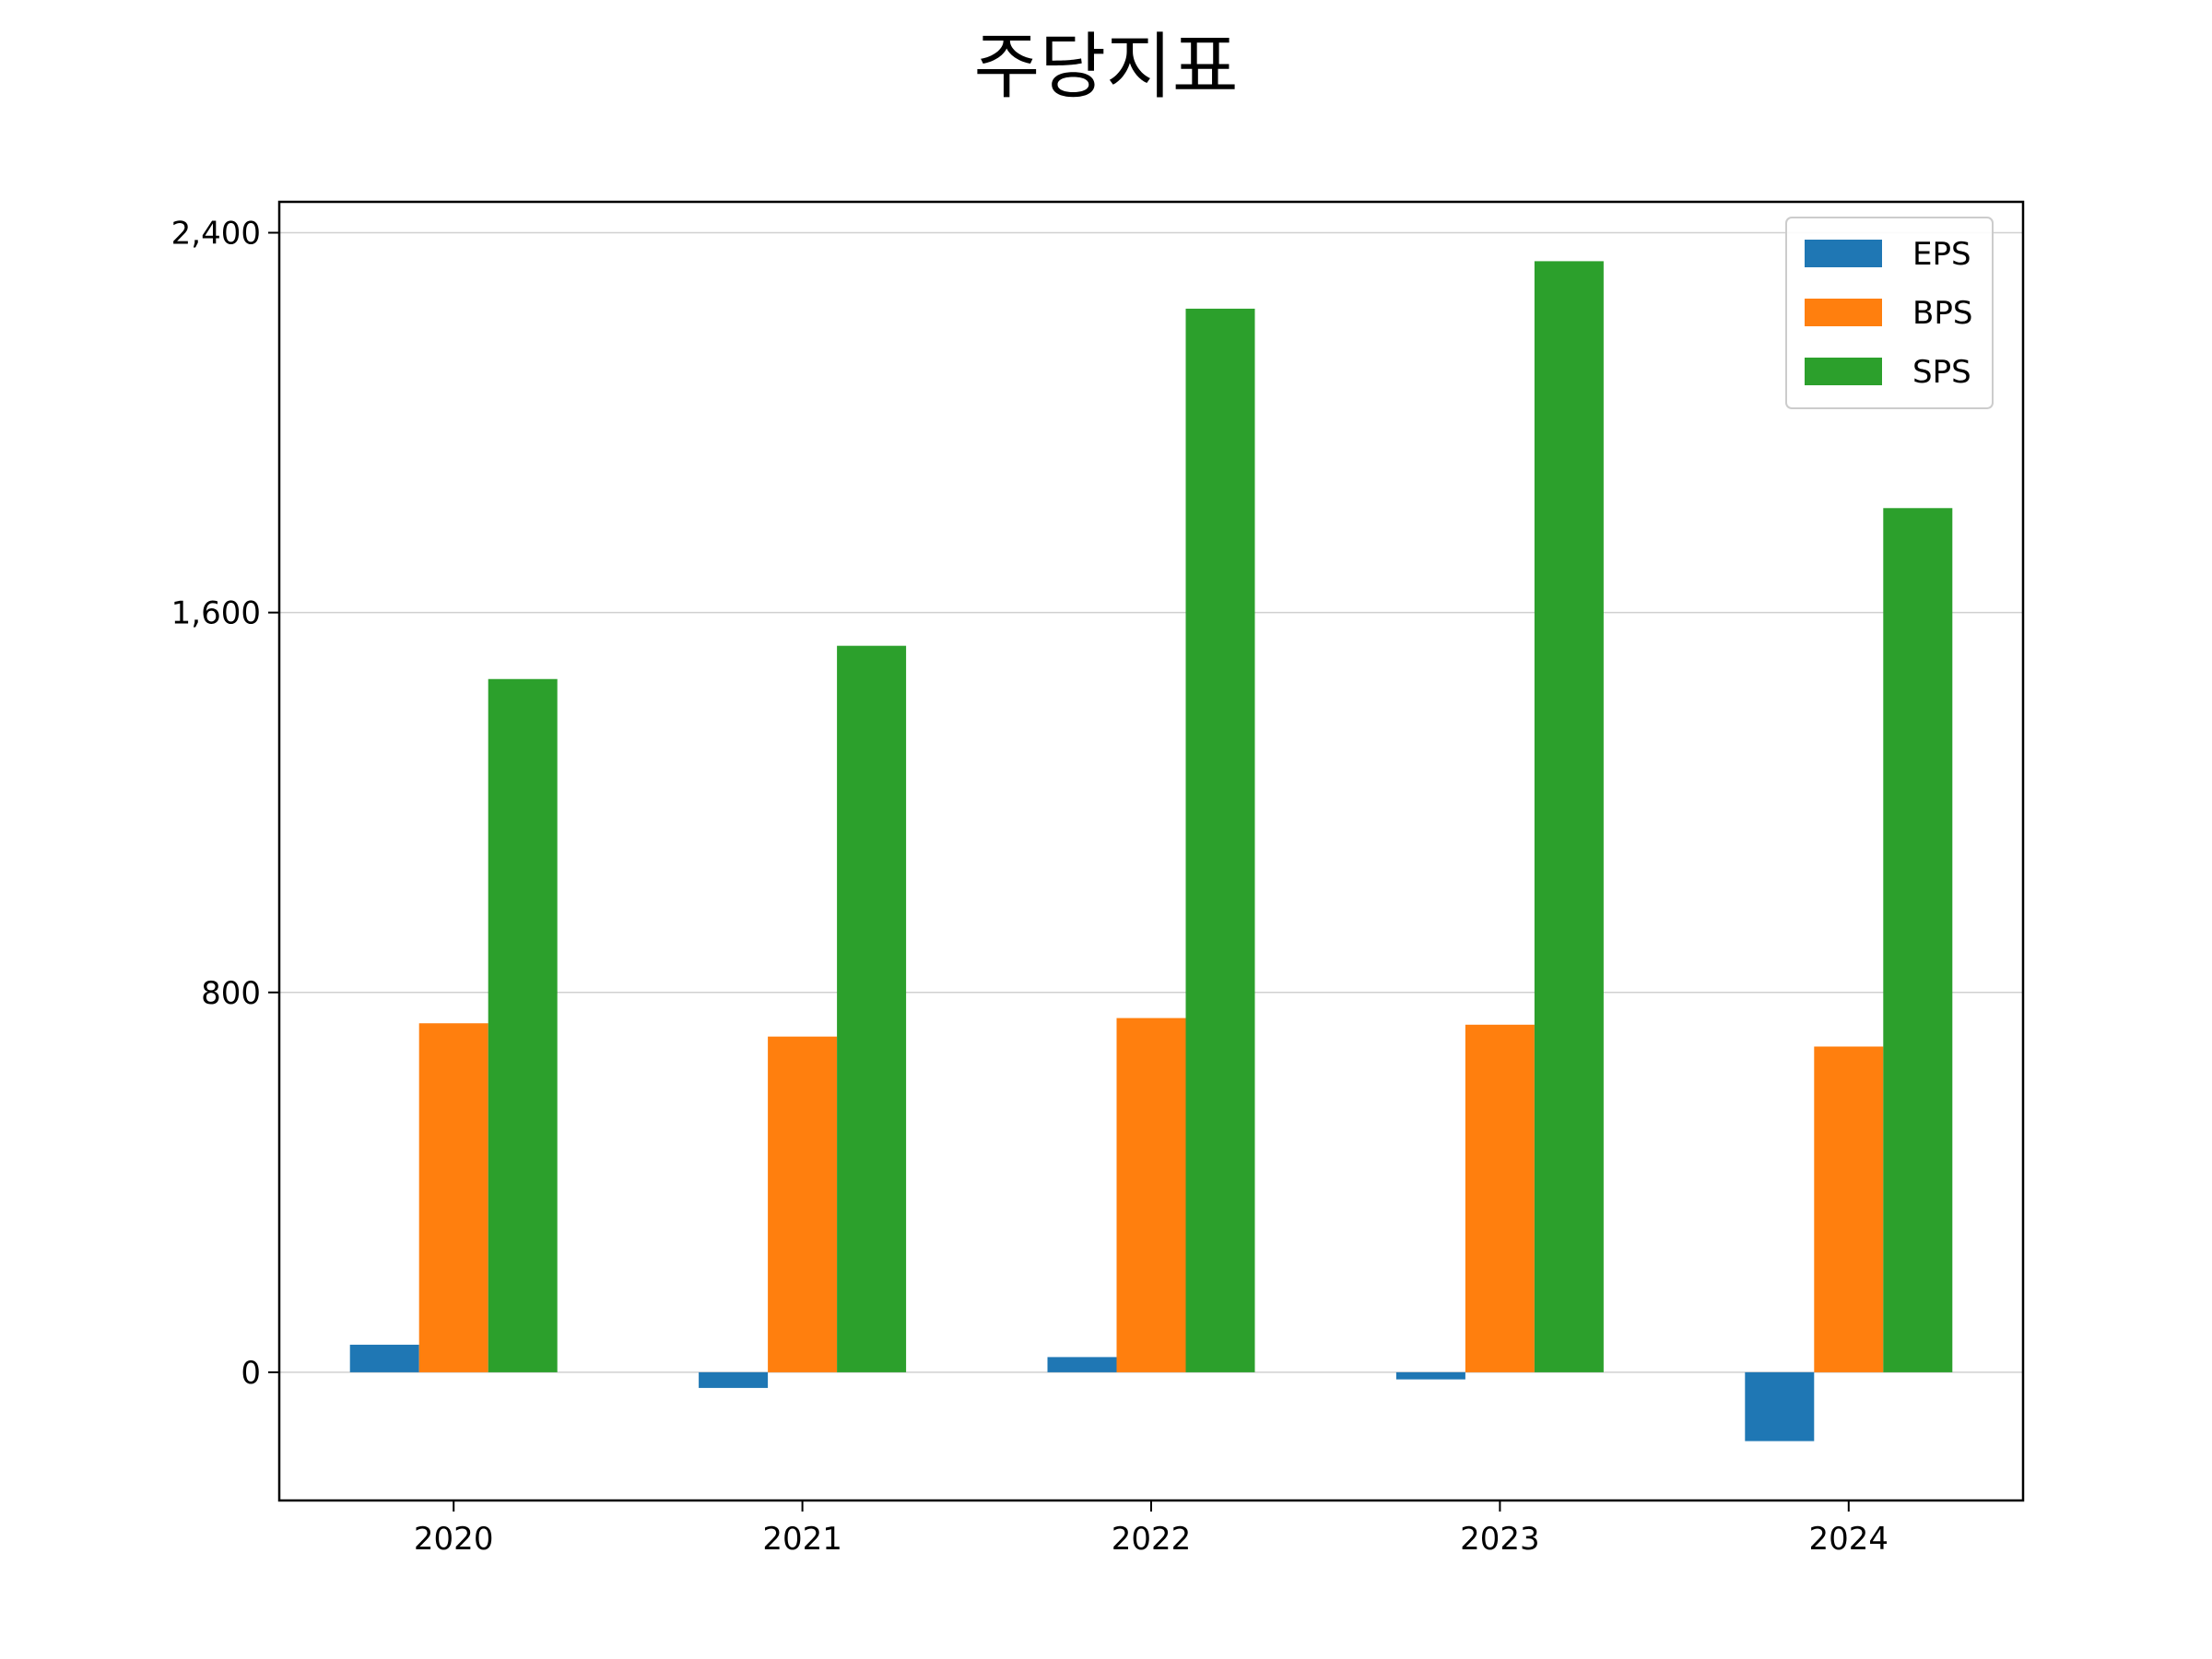  What do you see at coordinates (225, 803) in the screenshot?
I see `y-axis: 0 800 1,600 2,400` at bounding box center [225, 803].